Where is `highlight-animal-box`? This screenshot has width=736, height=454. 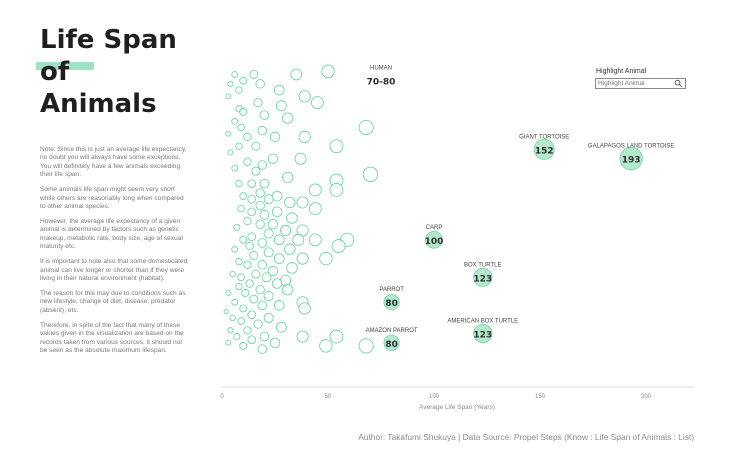 highlight-animal-box is located at coordinates (640, 83).